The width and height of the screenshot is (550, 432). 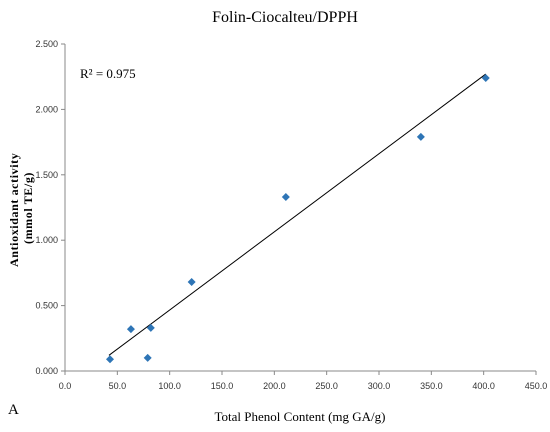 I want to click on x-axis-label: Total Phenol Content (mg GA/g), so click(x=300, y=416).